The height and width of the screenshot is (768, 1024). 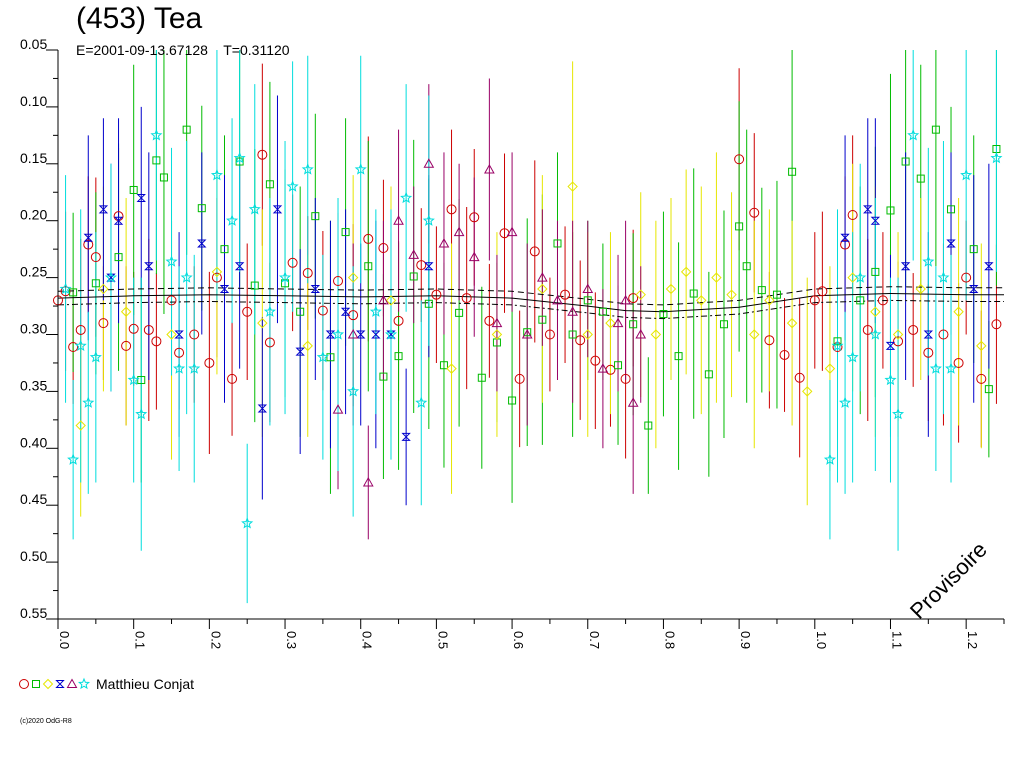 What do you see at coordinates (33, 329) in the screenshot?
I see `y-tick-label: 0.30` at bounding box center [33, 329].